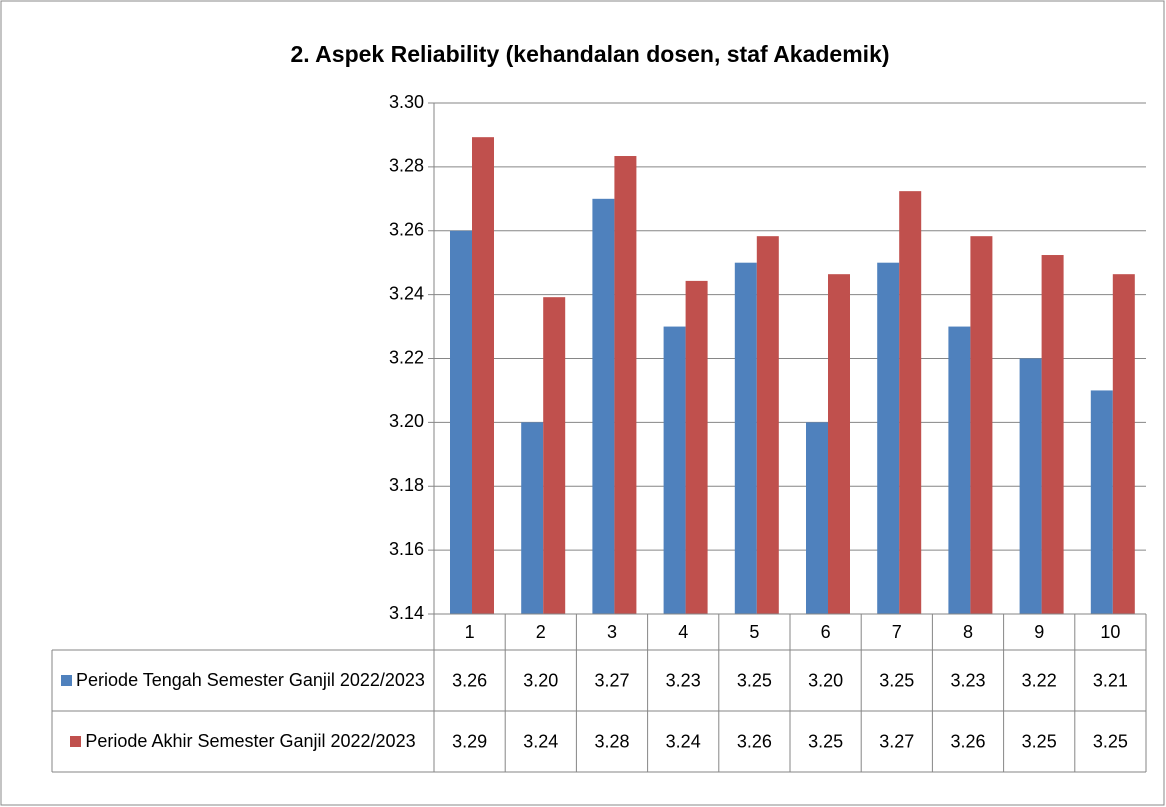 This screenshot has width=1166, height=807. What do you see at coordinates (541, 632) in the screenshot?
I see `x-tick-label: 2` at bounding box center [541, 632].